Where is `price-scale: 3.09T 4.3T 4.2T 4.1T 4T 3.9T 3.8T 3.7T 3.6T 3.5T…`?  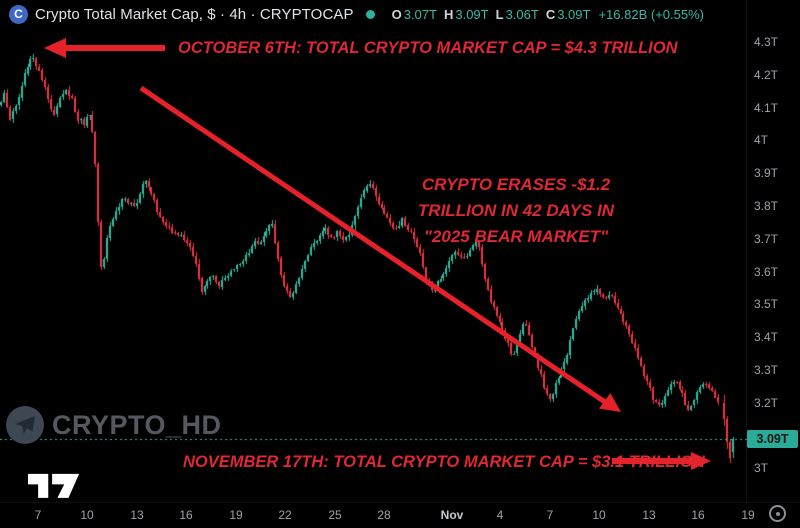 price-scale: 3.09T 4.3T 4.2T 4.1T 4T 3.9T 3.8T 3.7T 3.6T 3.5T… is located at coordinates (773, 251).